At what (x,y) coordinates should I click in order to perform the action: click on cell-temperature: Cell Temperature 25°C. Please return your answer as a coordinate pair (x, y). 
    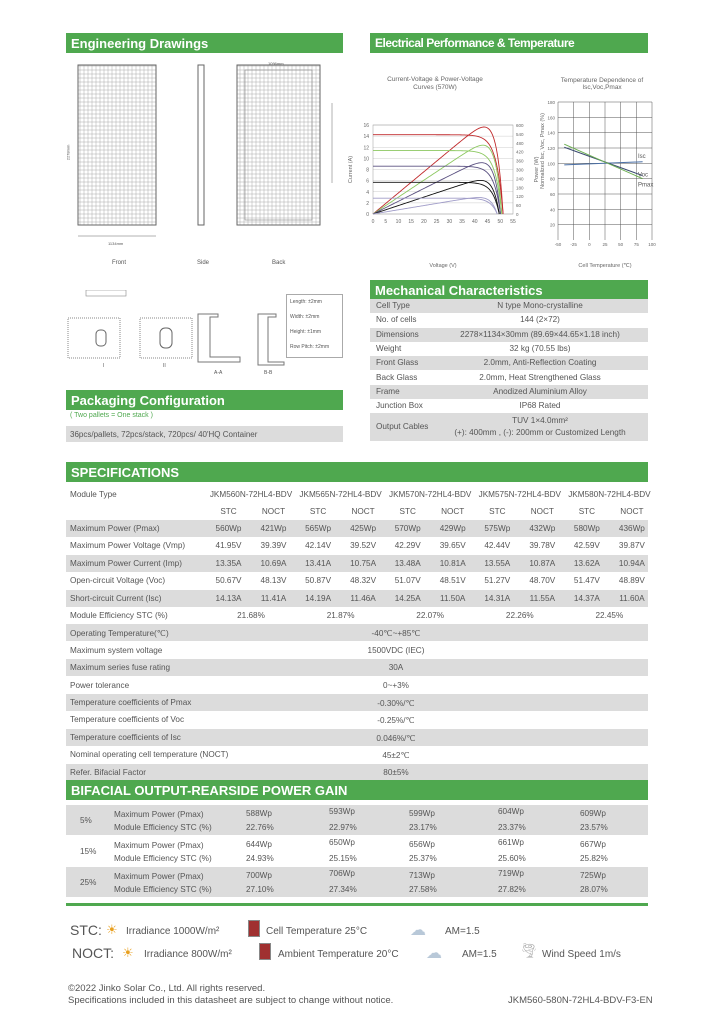
    Looking at the image, I should click on (317, 931).